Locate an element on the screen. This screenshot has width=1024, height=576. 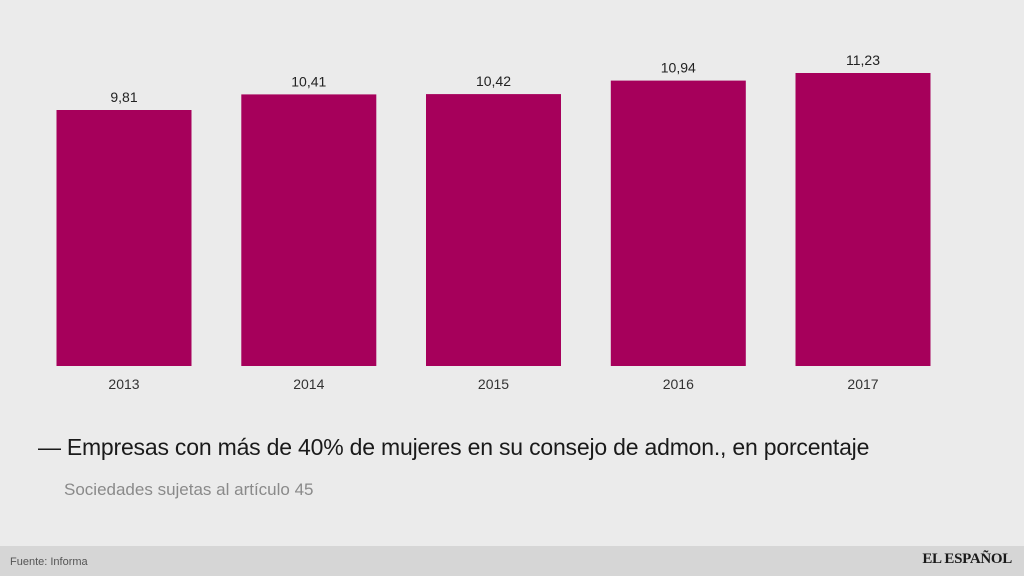
legend-dash: — is located at coordinates (49, 447).